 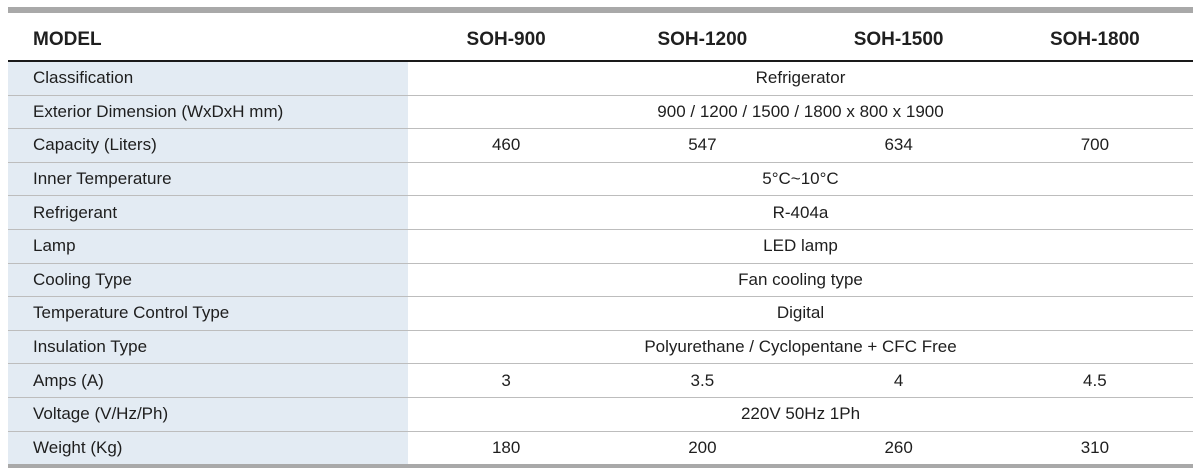 I want to click on cell-soh-1500: 260, so click(x=898, y=447).